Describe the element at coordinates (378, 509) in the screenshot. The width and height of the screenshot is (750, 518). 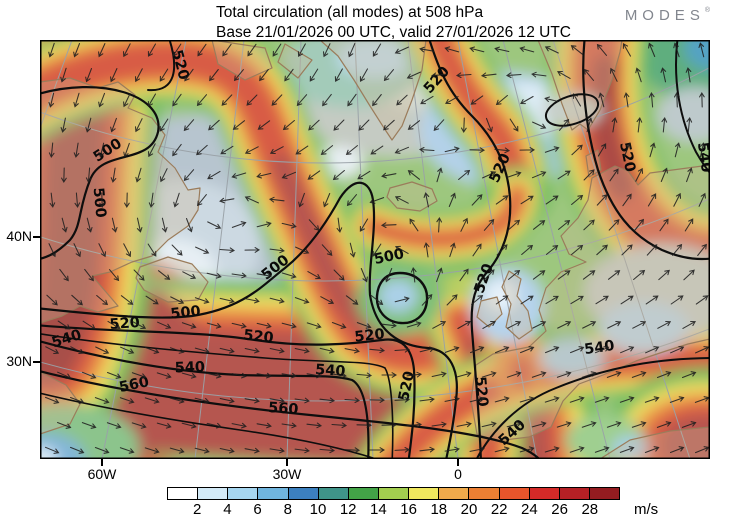
I see `colorbar-tick-label: 14` at that location.